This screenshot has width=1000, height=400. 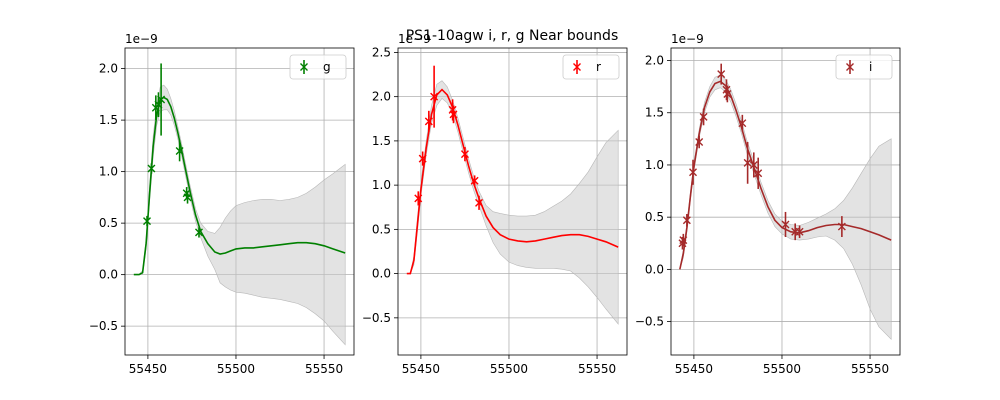 I want to click on plot-area, so click(x=785, y=202).